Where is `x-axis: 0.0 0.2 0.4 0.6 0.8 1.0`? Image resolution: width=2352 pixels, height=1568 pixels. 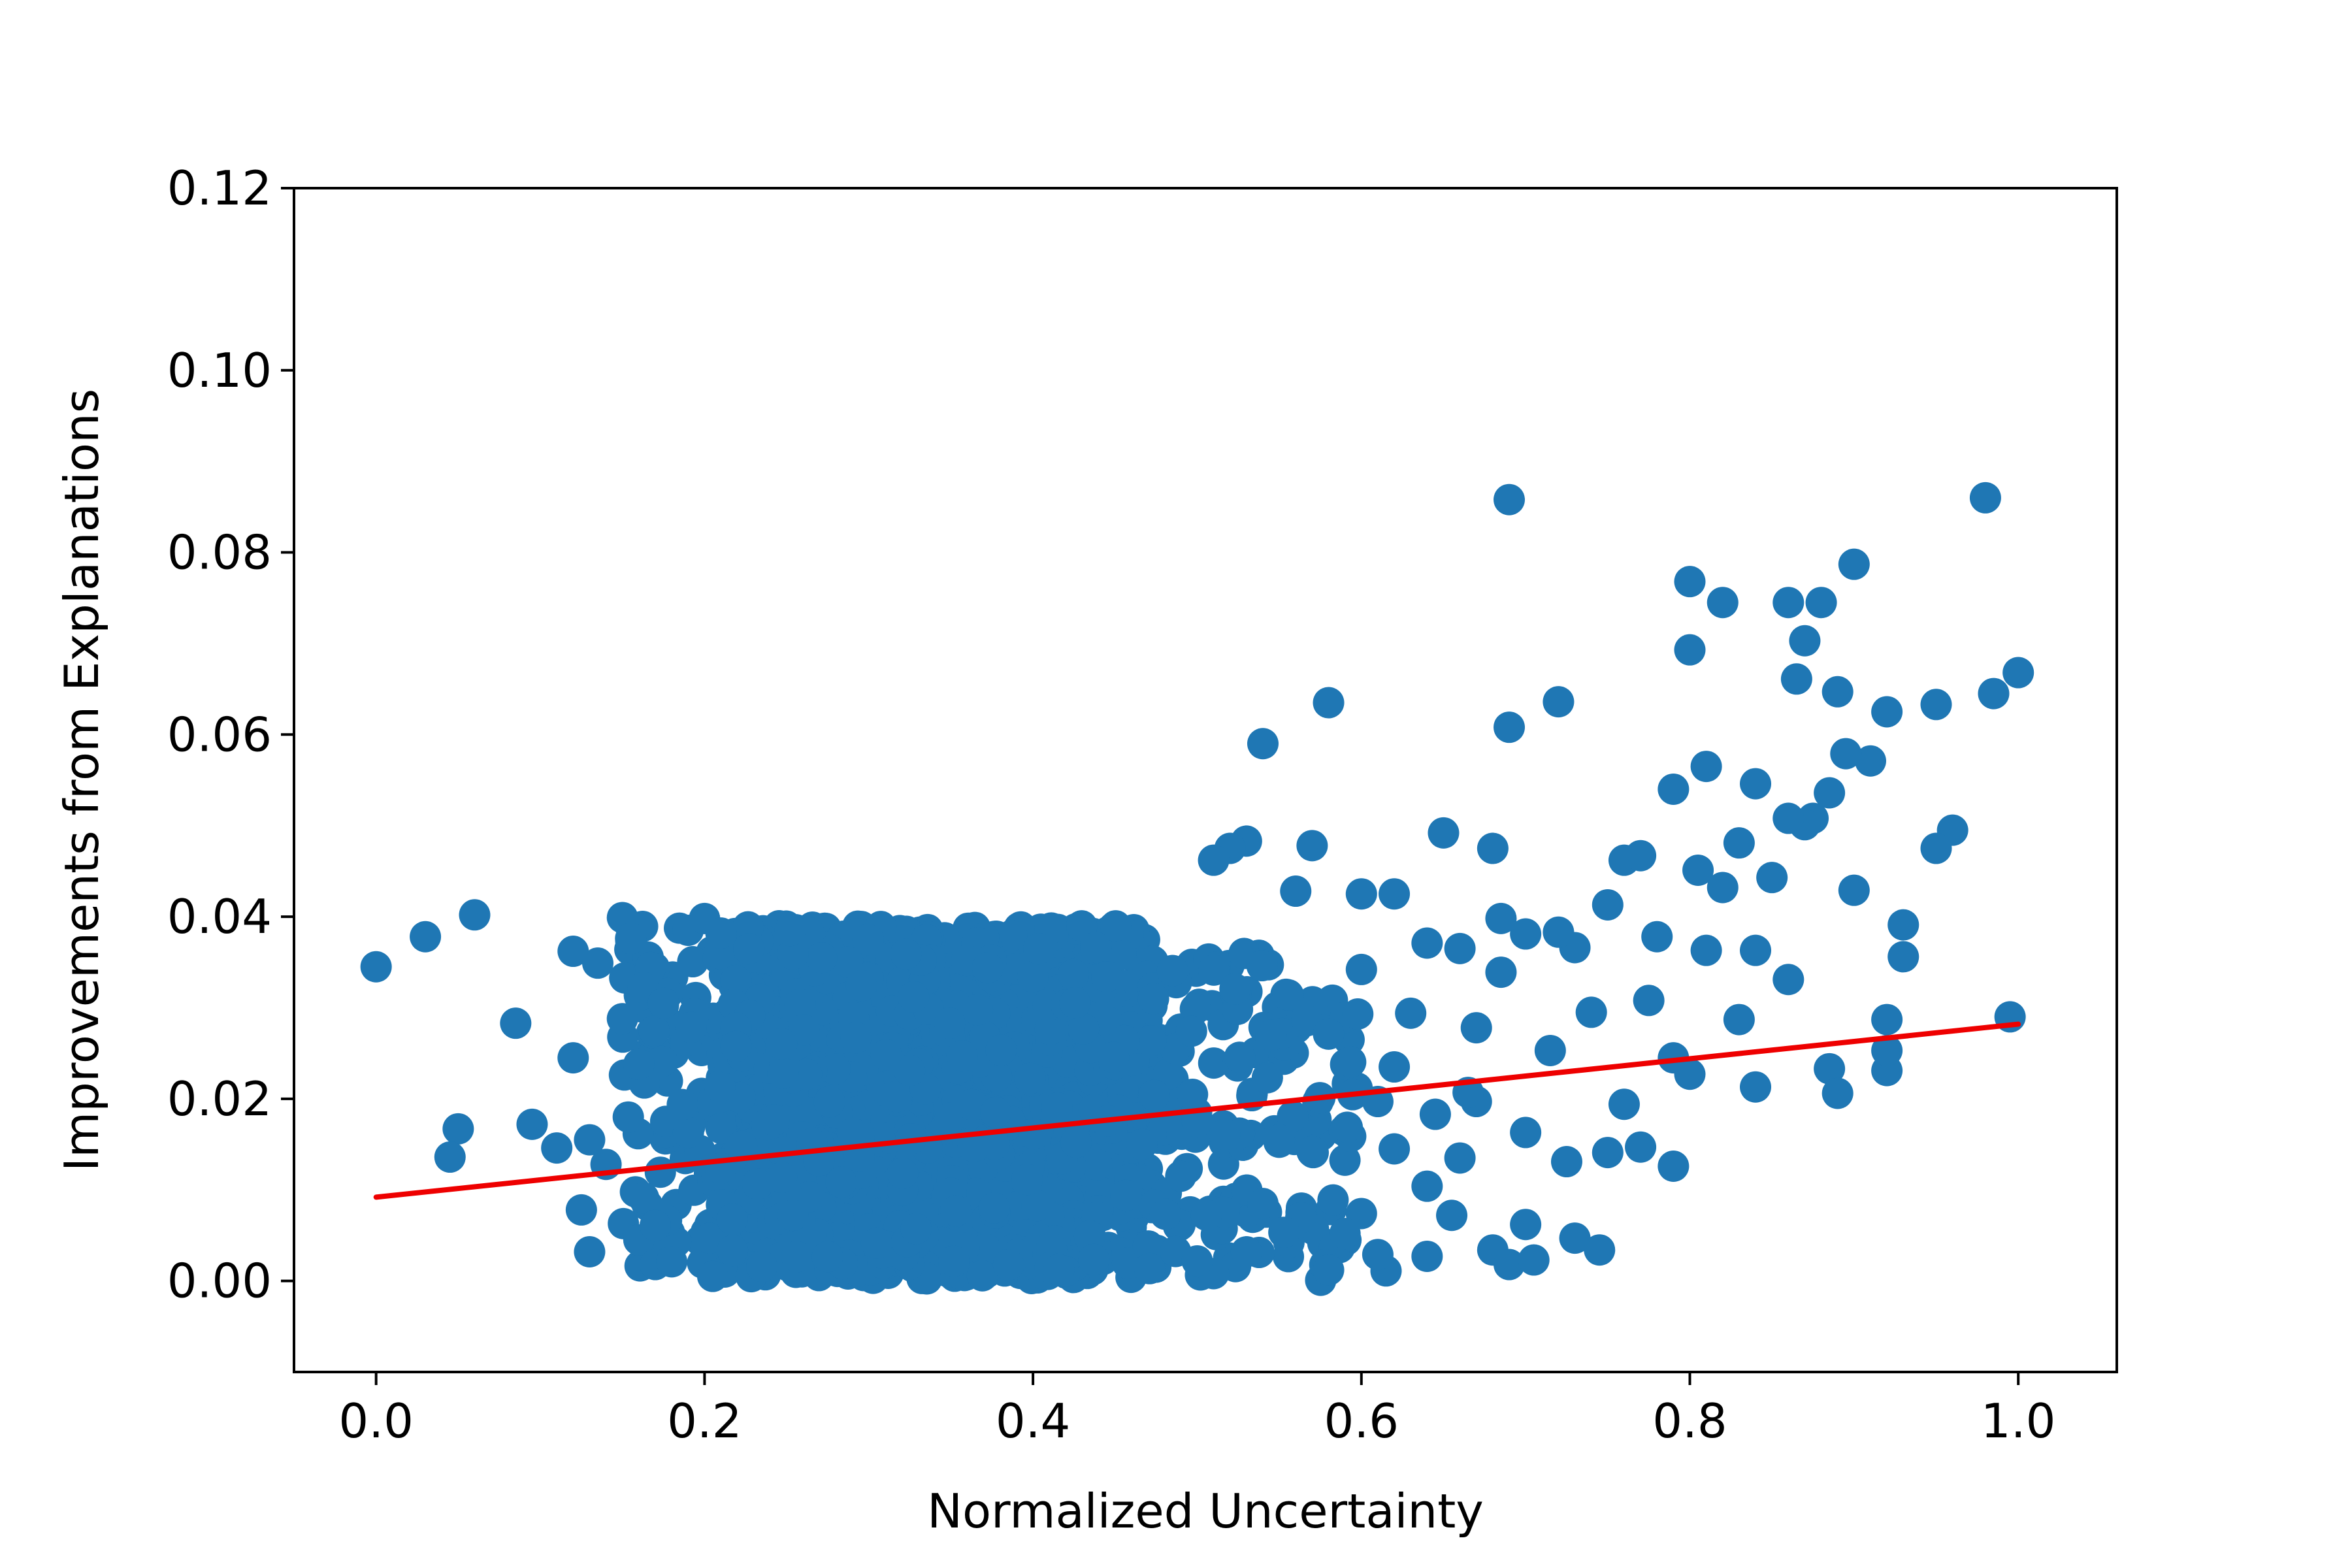
x-axis: 0.0 0.2 0.4 0.6 0.8 1.0 is located at coordinates (1196, 1410).